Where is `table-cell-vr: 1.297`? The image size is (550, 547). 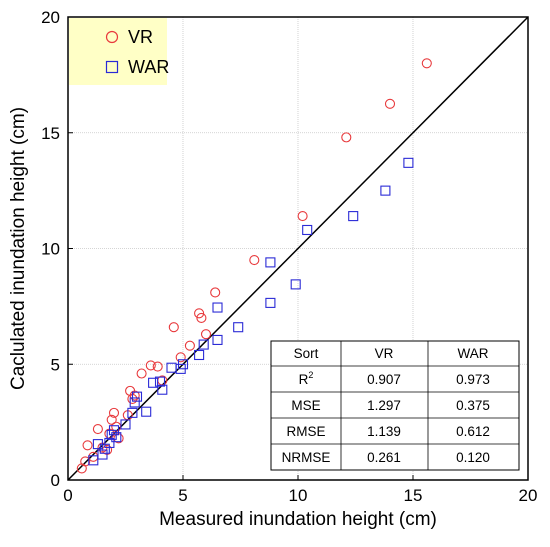 table-cell-vr: 1.297 is located at coordinates (384, 405).